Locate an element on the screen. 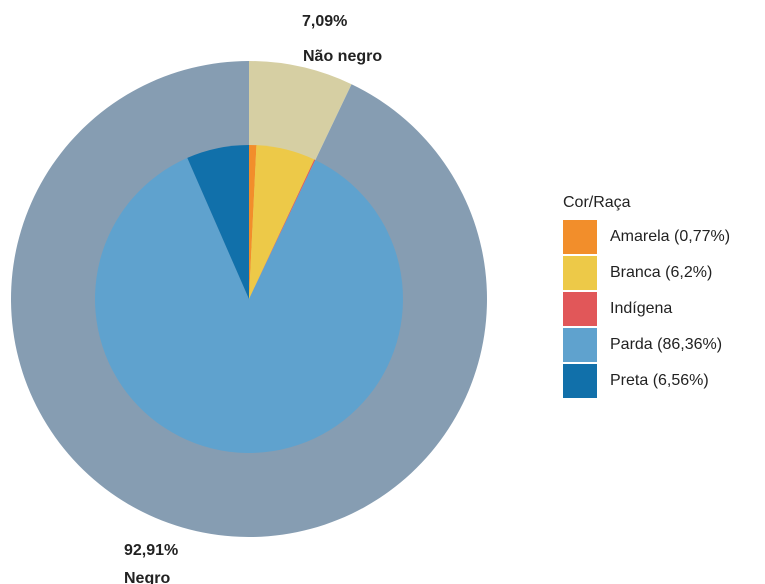 Image resolution: width=765 pixels, height=584 pixels. legend-item-parda: Parda (86,36%) is located at coordinates (646, 345).